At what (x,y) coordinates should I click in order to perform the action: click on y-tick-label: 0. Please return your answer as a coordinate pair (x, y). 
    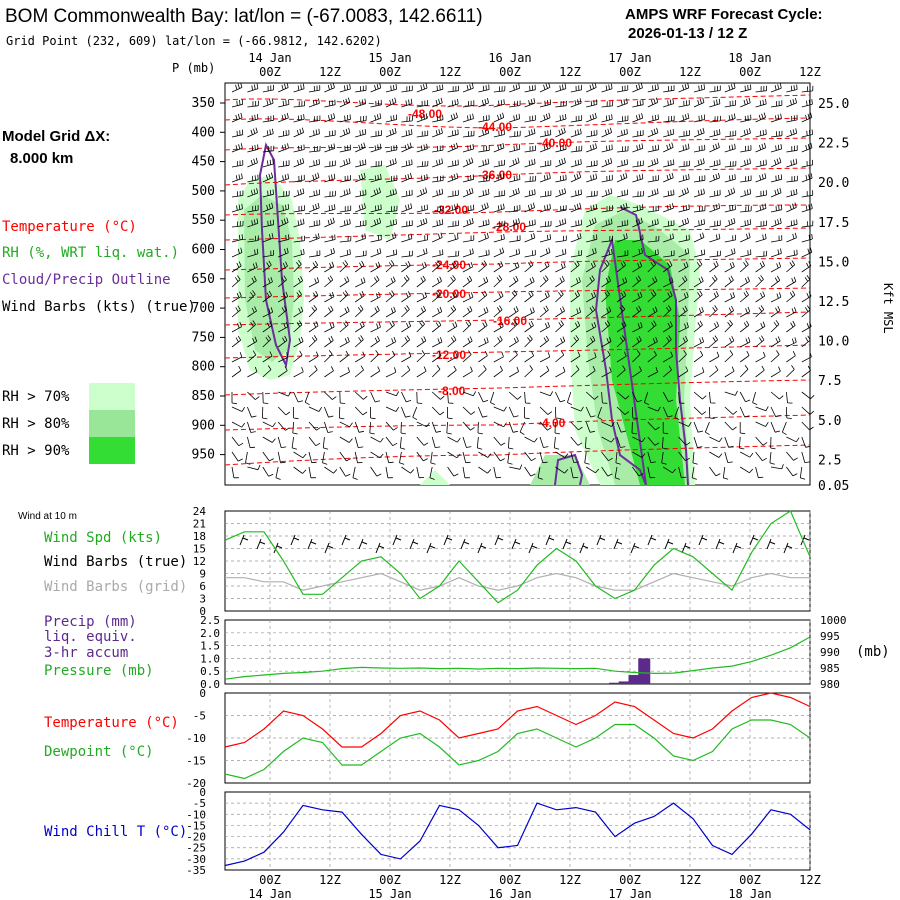
    Looking at the image, I should click on (202, 611).